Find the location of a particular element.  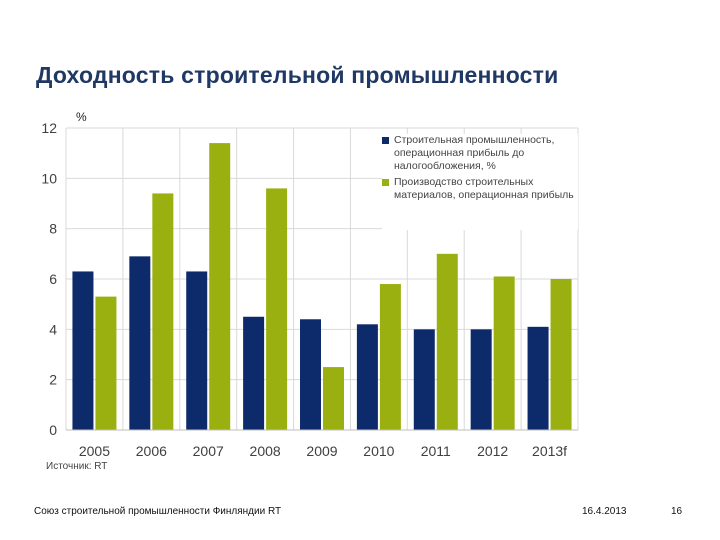

y-unit-label: % is located at coordinates (81, 117).